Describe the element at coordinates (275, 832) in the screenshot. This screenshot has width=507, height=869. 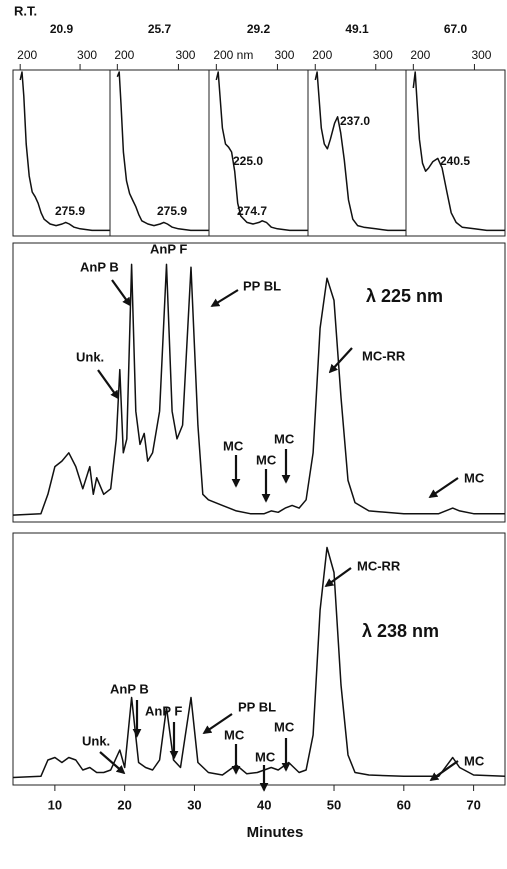
I see `x-axis-label: Minutes` at that location.